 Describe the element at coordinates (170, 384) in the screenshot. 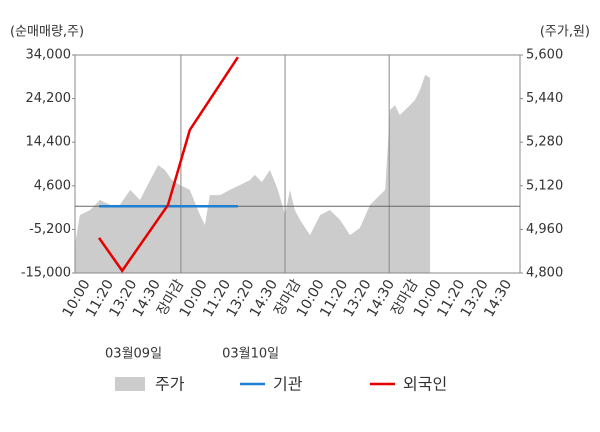

I see `legend-label: 주가` at that location.